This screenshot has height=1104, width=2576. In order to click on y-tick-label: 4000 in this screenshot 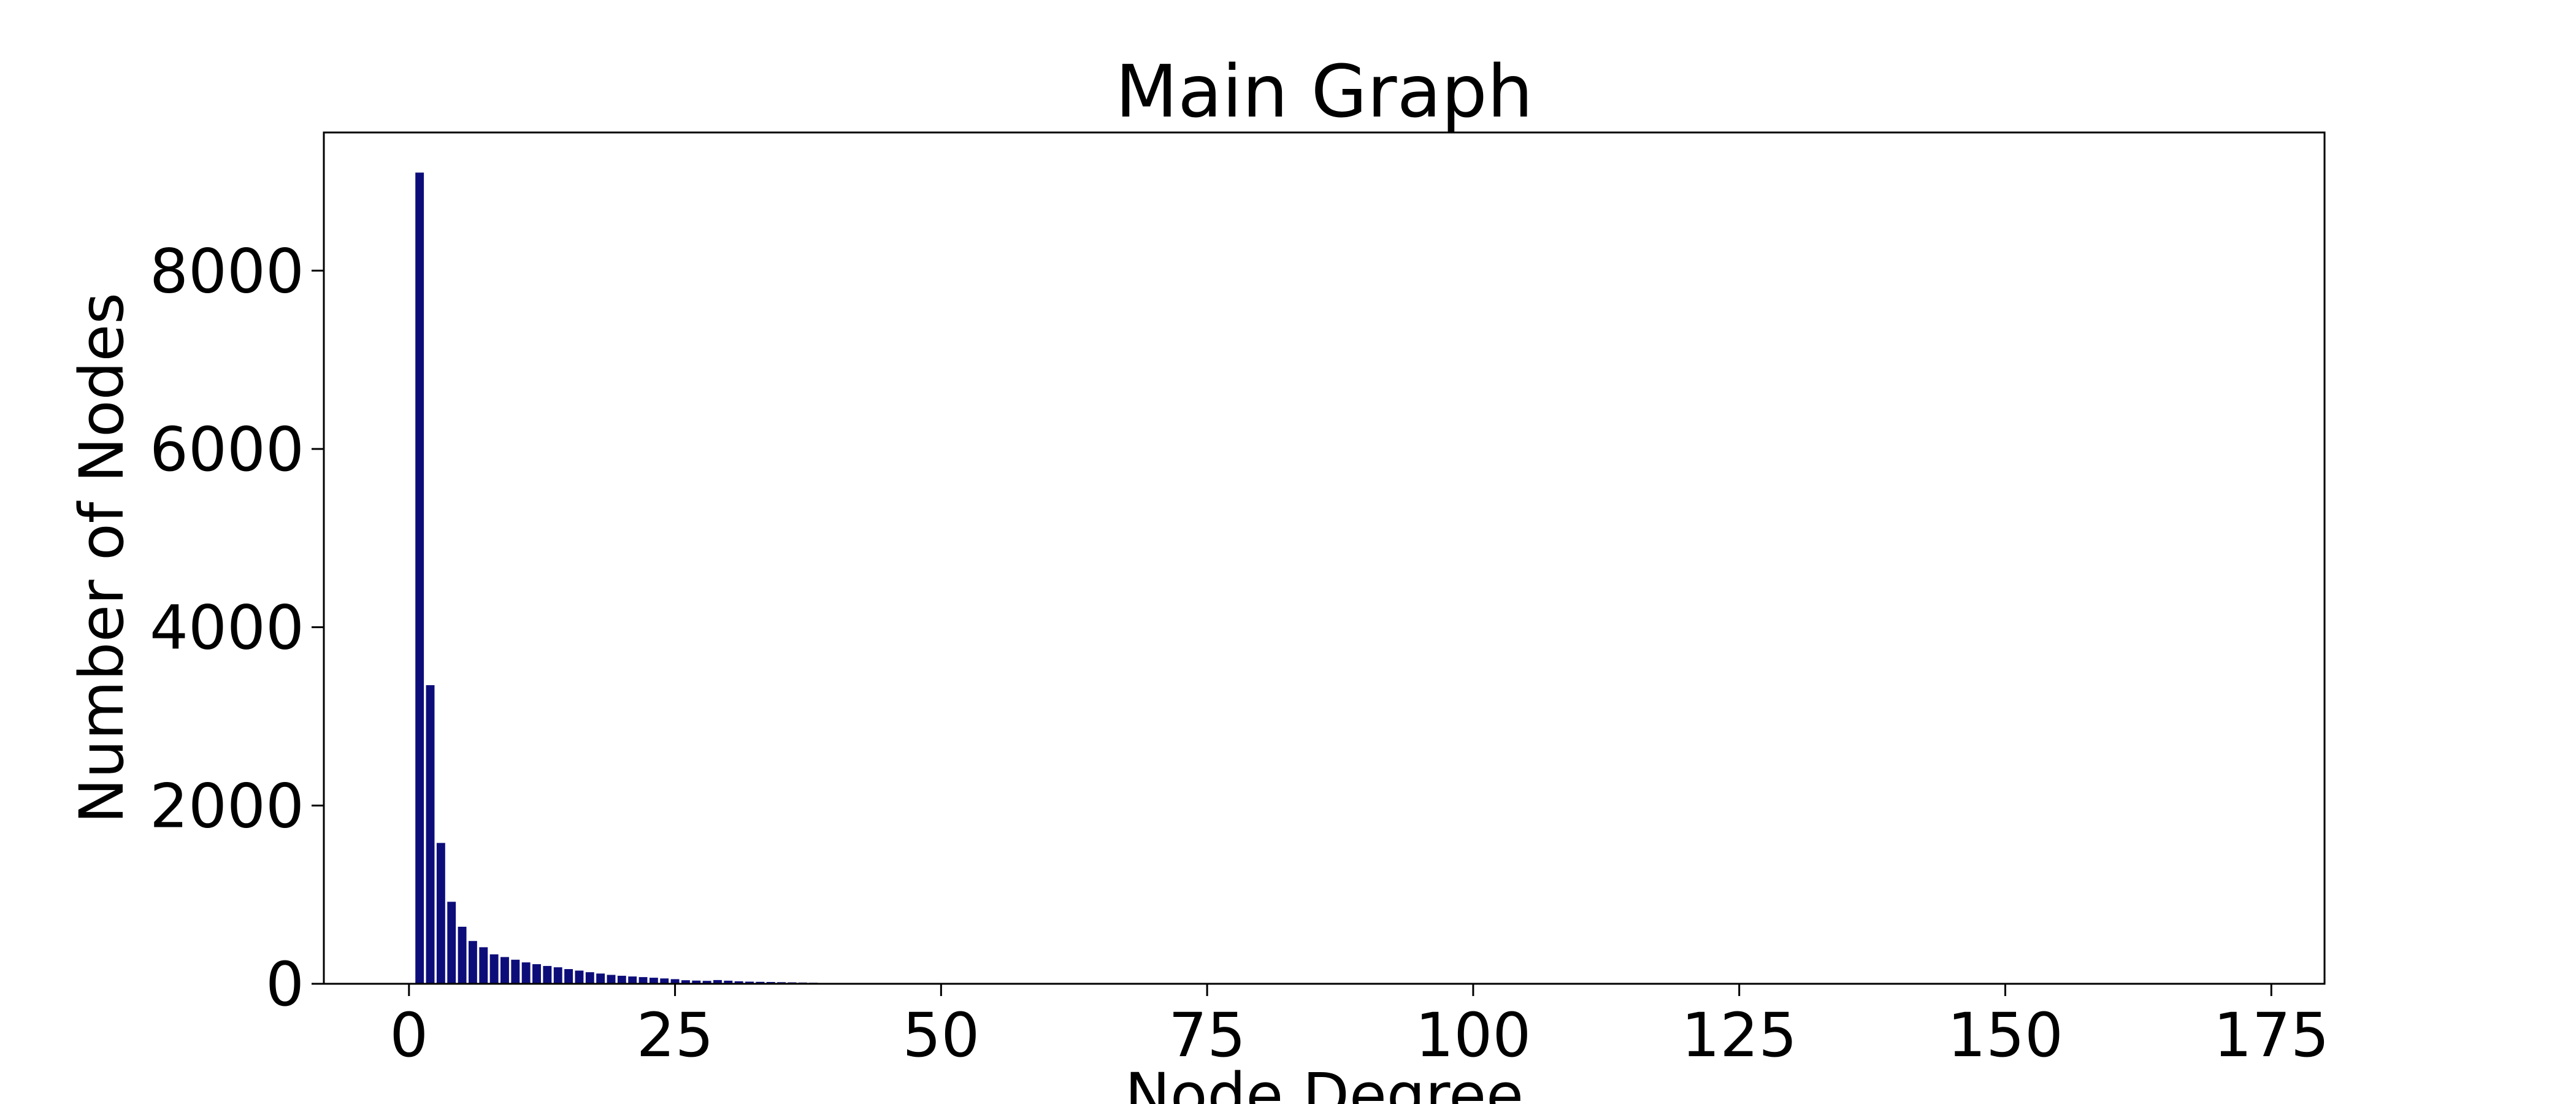, I will do `click(227, 628)`.